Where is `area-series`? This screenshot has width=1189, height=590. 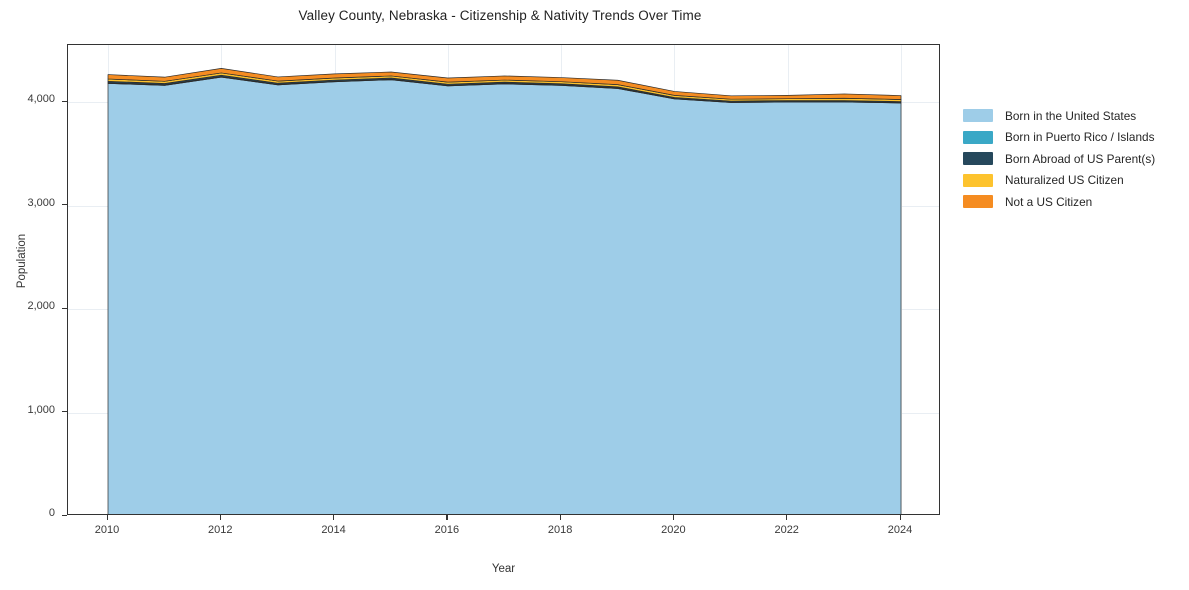
area-series is located at coordinates (504, 84).